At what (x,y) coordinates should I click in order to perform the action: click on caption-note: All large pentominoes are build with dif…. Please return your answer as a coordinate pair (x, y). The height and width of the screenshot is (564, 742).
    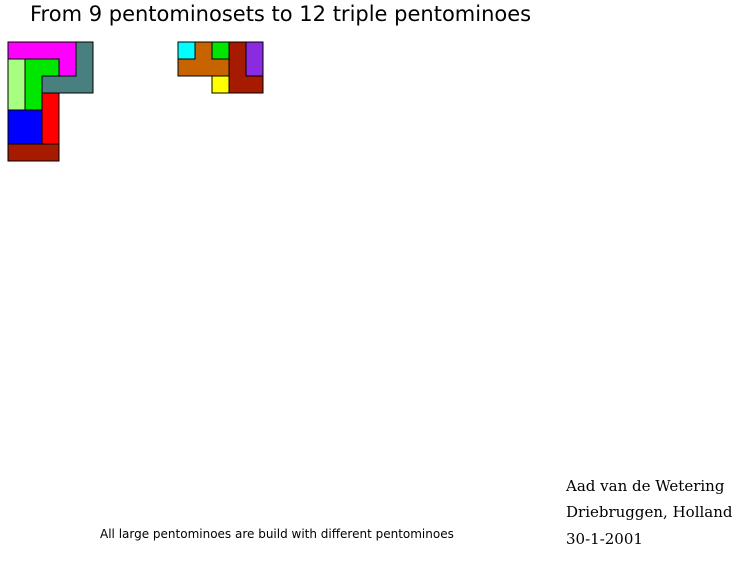
    Looking at the image, I should click on (277, 534).